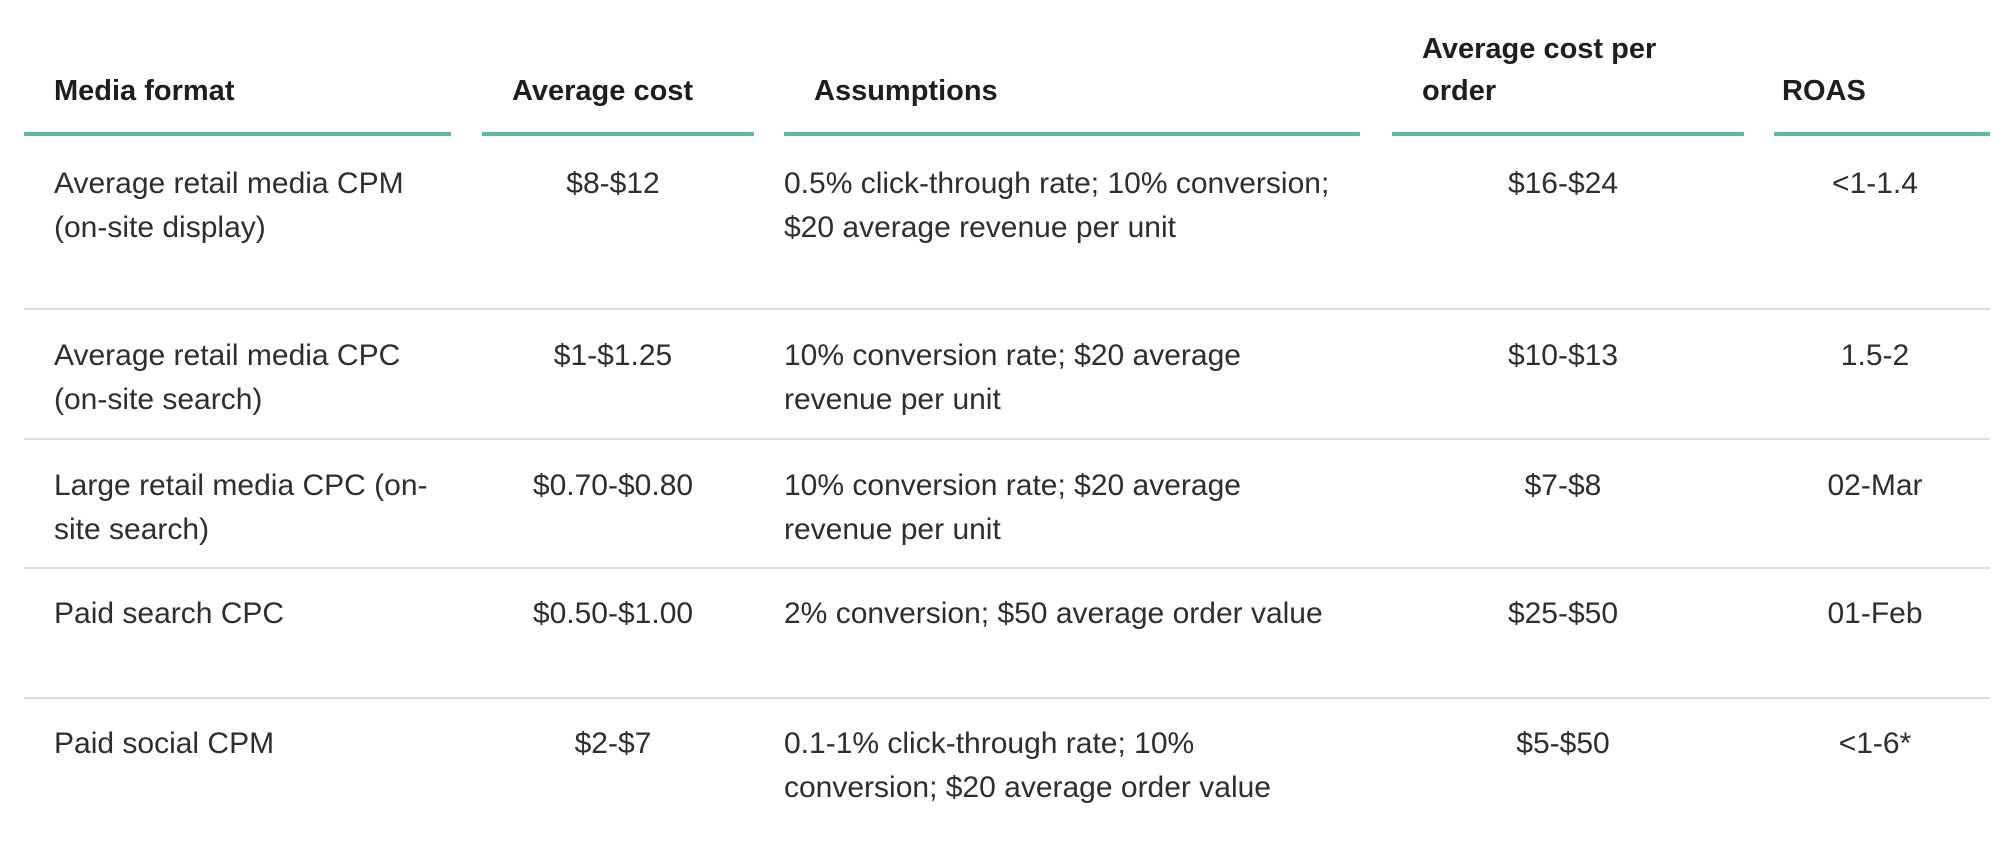  I want to click on cell-assumptions: 2% conversion; $50 average order value, so click(1053, 613).